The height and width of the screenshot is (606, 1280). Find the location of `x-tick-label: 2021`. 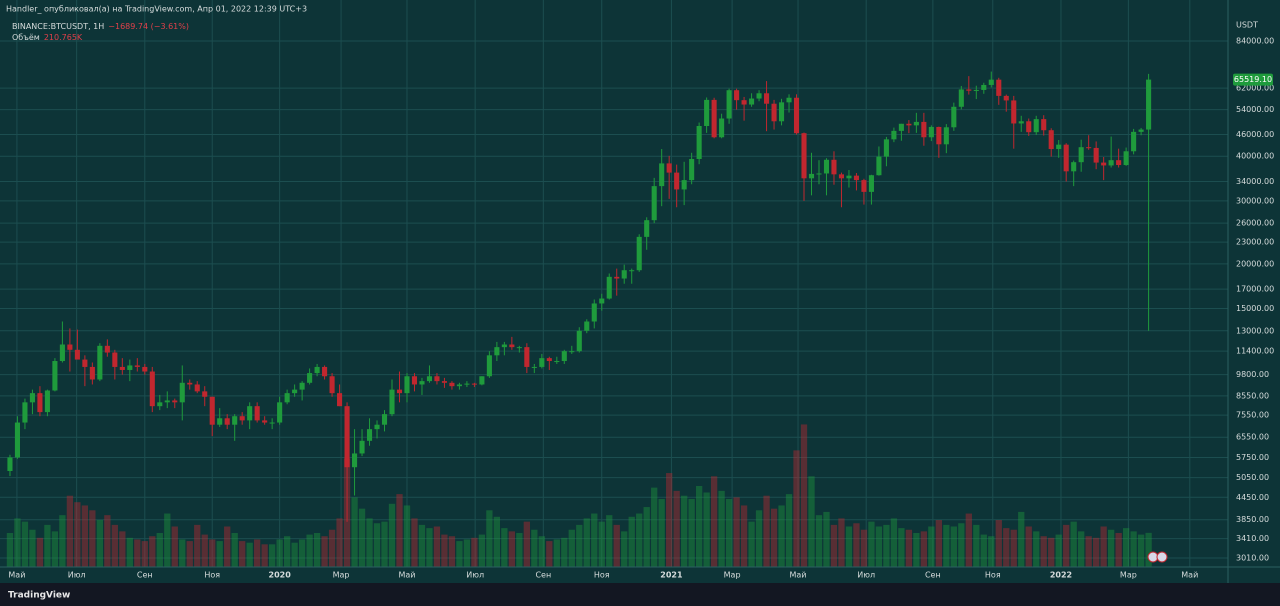

x-tick-label: 2021 is located at coordinates (671, 575).